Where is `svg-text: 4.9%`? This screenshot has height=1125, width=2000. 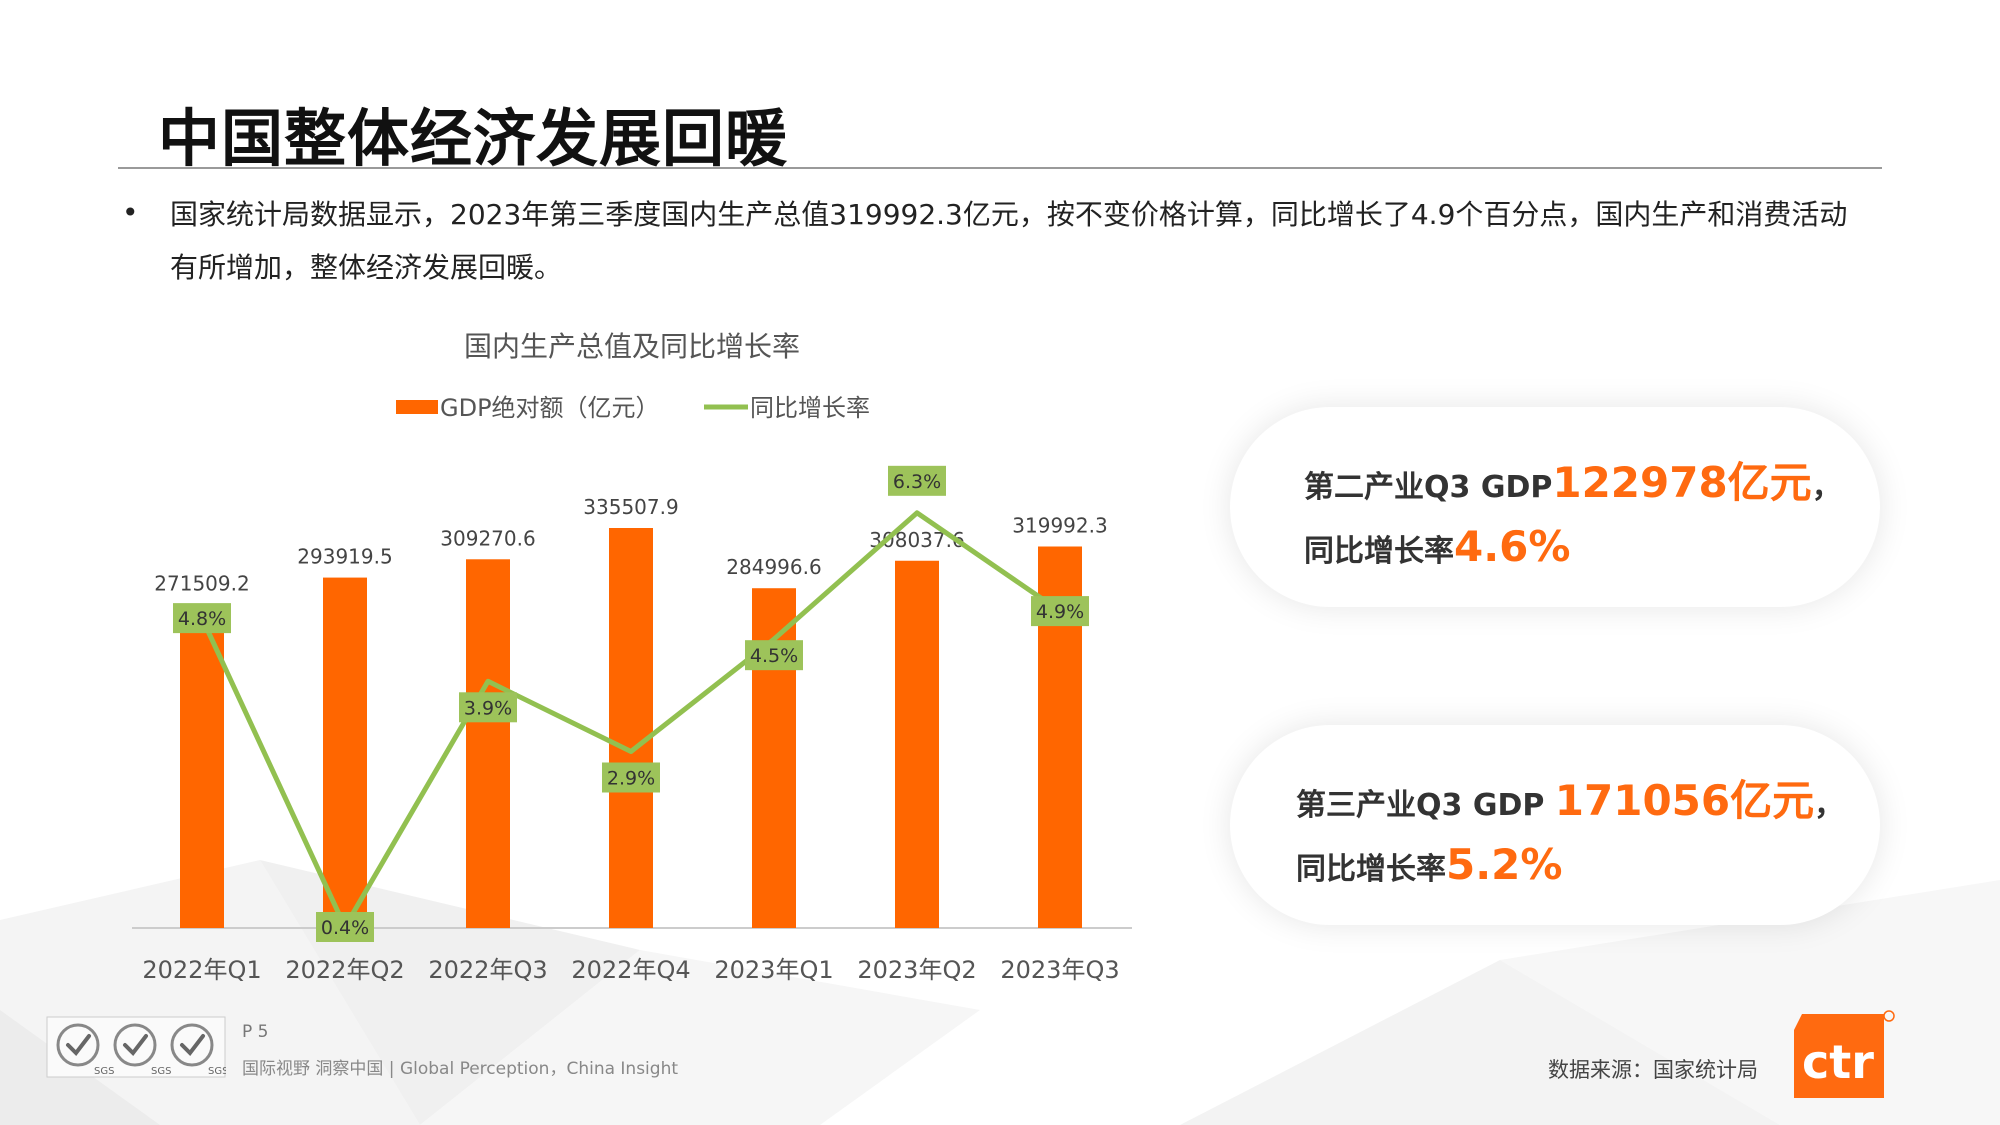
svg-text: 4.9% is located at coordinates (1060, 612).